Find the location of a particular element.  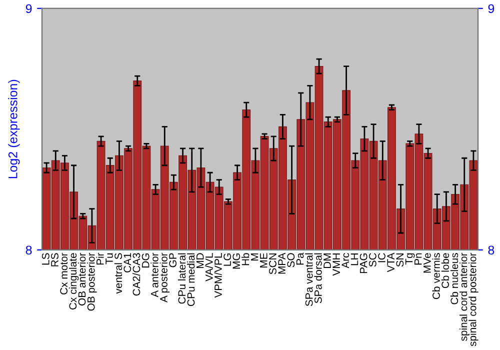

x-tick-label: Pa is located at coordinates (300, 258).